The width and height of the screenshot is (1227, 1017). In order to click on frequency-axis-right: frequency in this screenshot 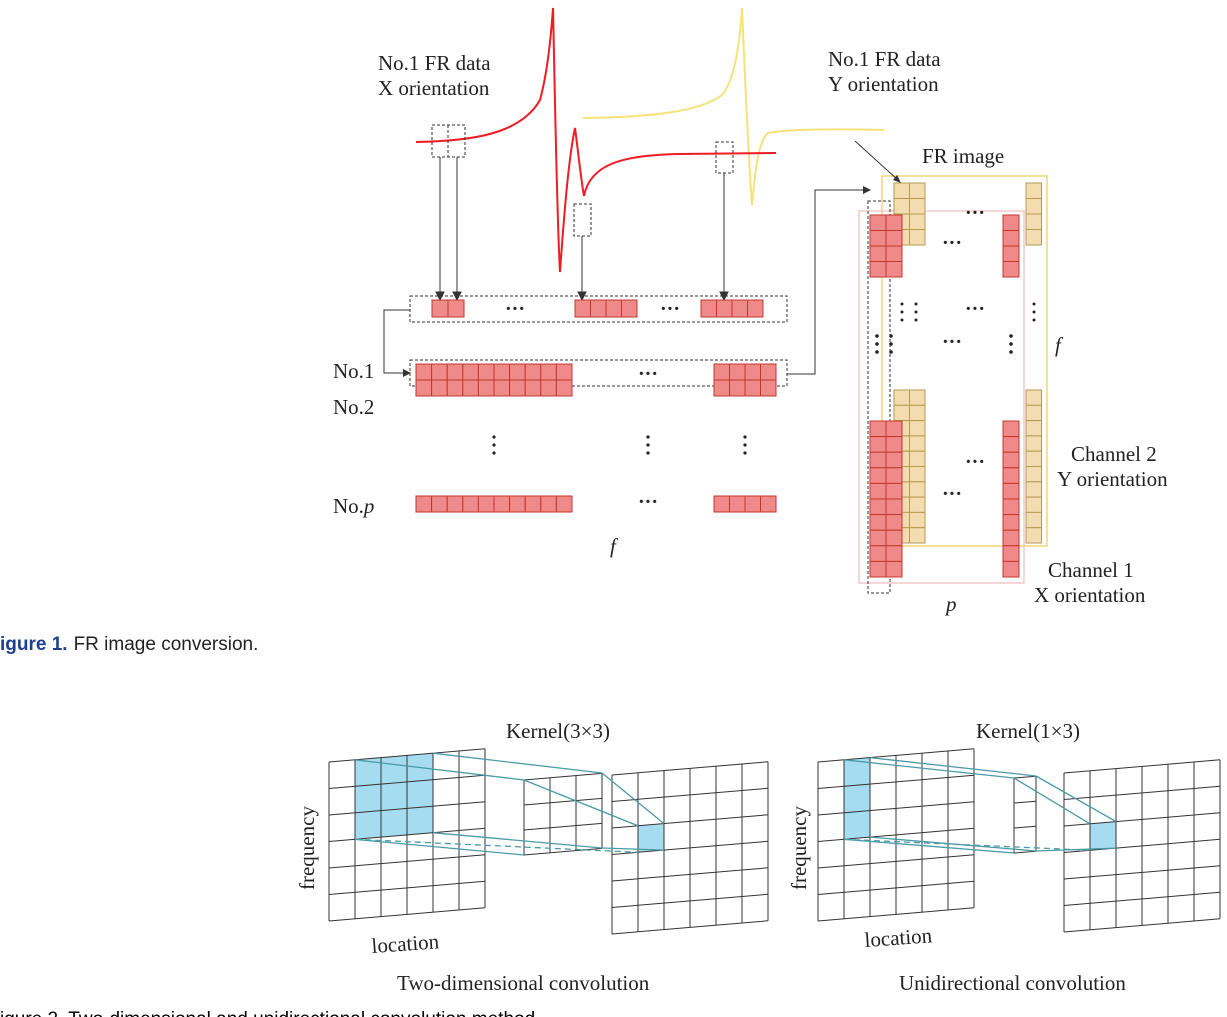, I will do `click(799, 848)`.